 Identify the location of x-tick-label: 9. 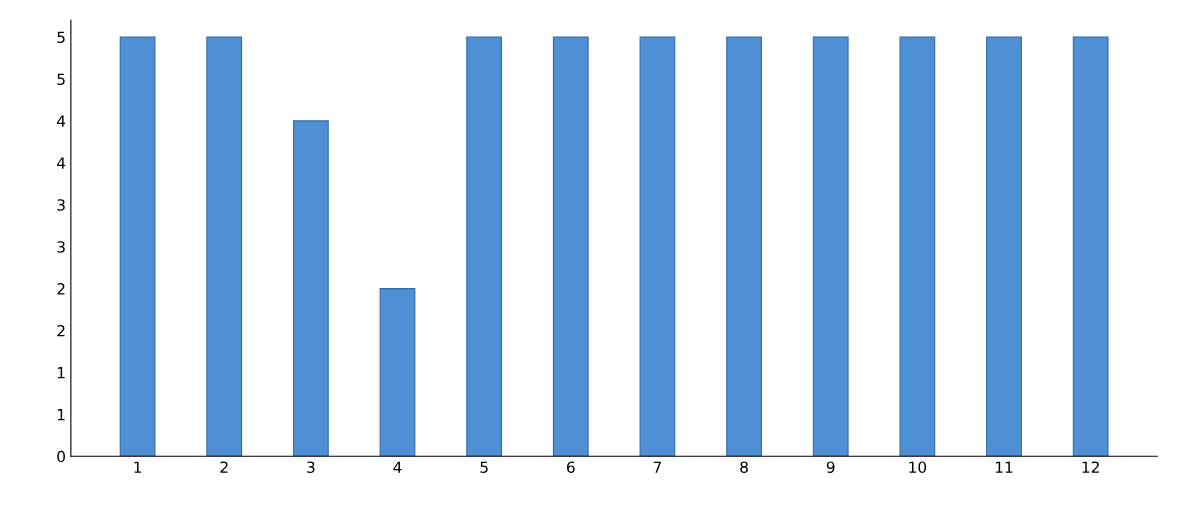
(830, 467).